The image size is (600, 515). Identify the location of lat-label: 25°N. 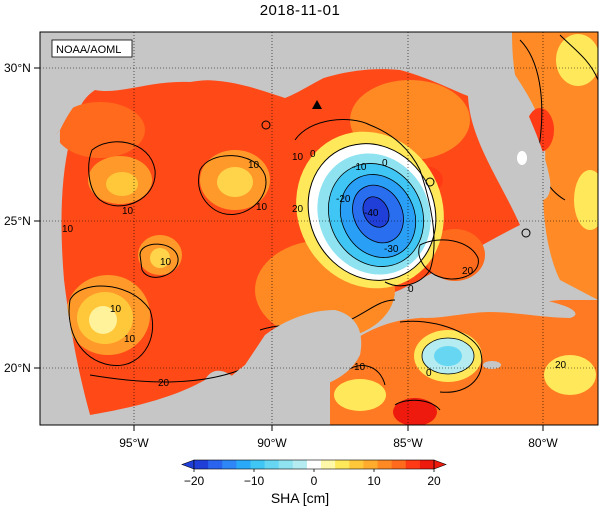
(17, 221).